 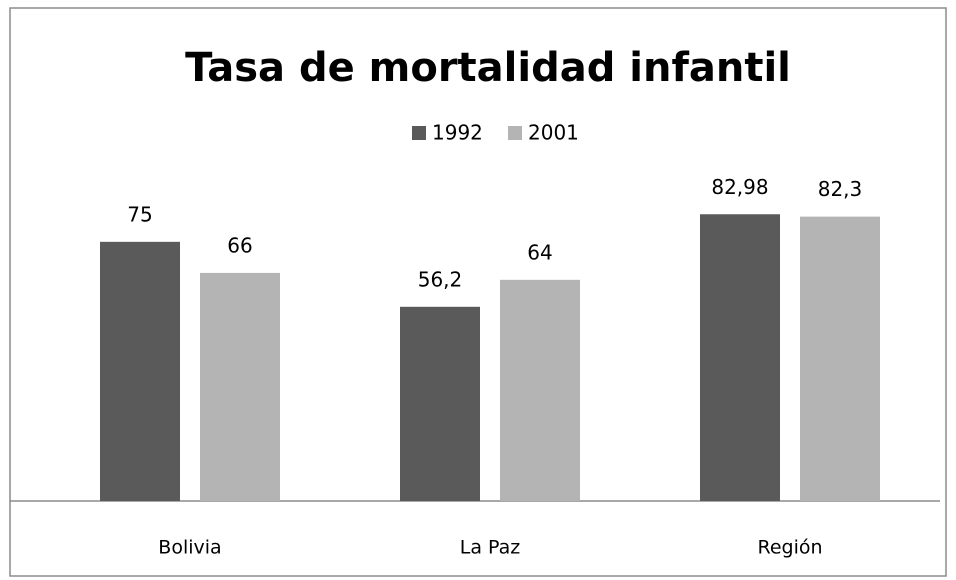 What do you see at coordinates (488, 68) in the screenshot?
I see `chart-title: Tasa de mortalidad infantil` at bounding box center [488, 68].